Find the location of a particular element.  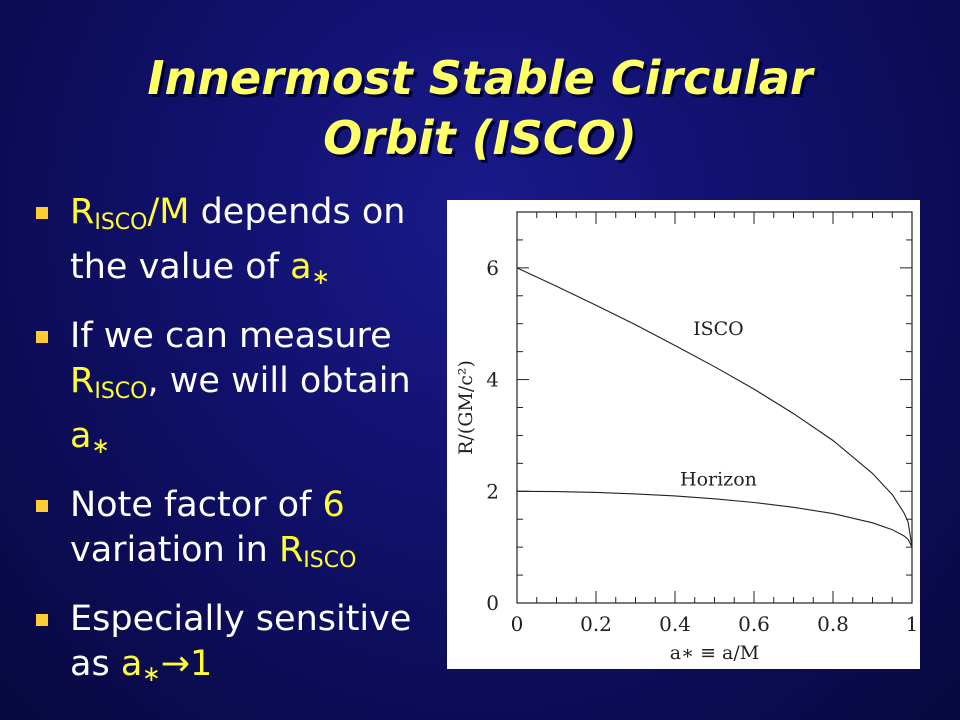

y-axis-label: R/(GM/c²) is located at coordinates (466, 407).